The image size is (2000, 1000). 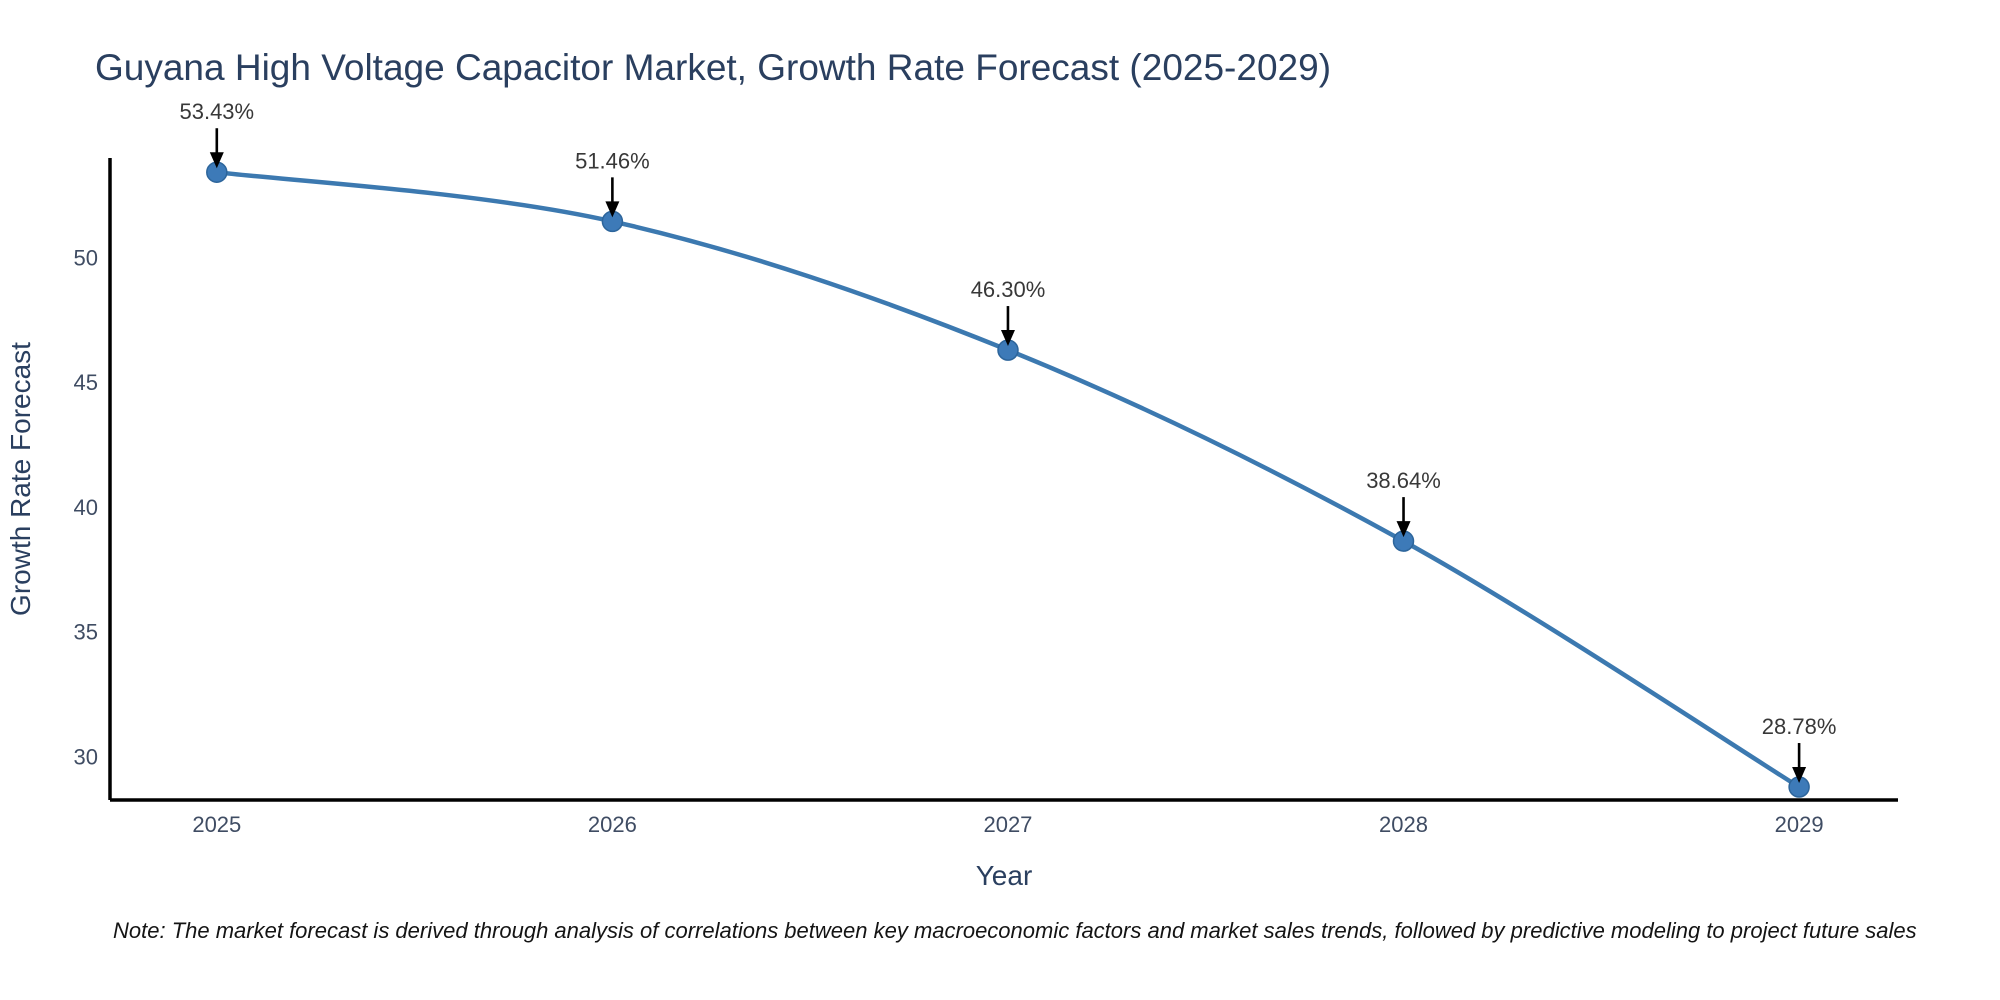 What do you see at coordinates (86, 257) in the screenshot?
I see `y-tick-label: 50` at bounding box center [86, 257].